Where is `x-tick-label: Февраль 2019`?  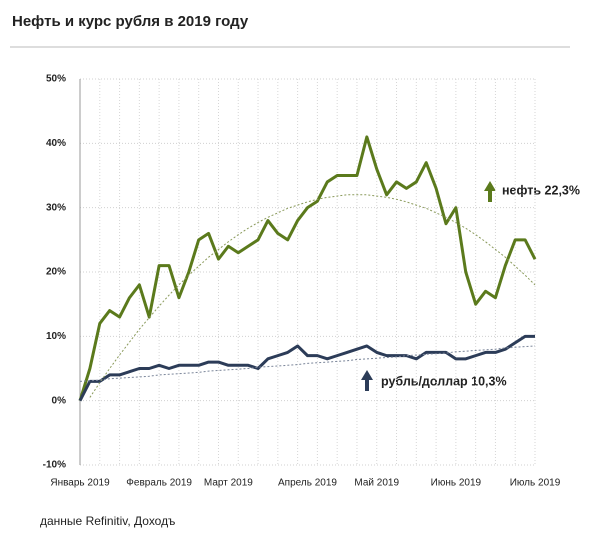 x-tick-label: Февраль 2019 is located at coordinates (159, 483).